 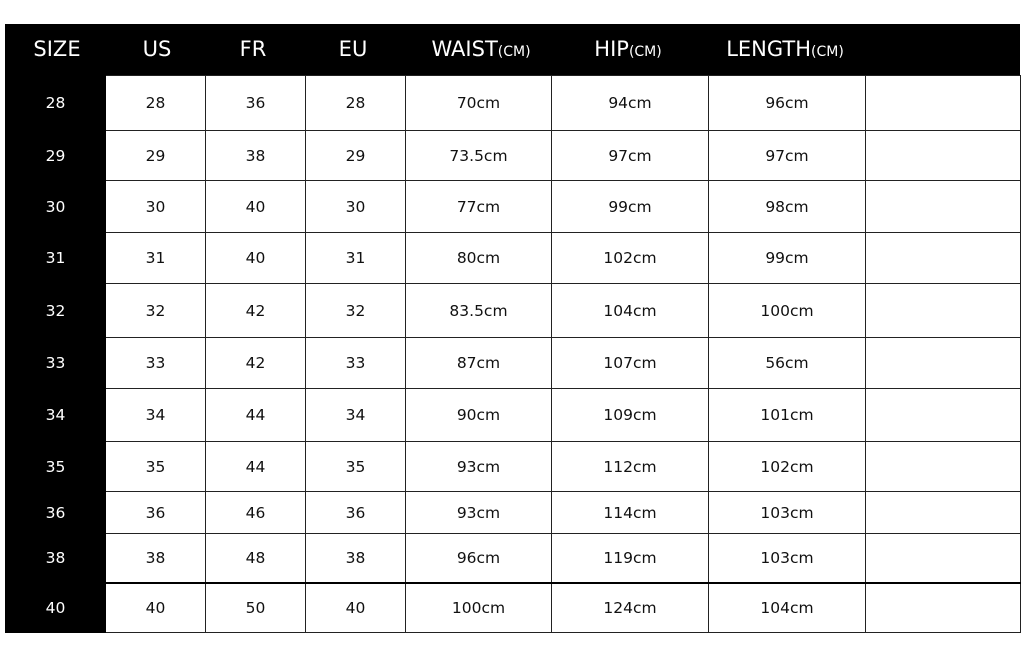 I want to click on cell-size: 31, so click(x=55, y=258).